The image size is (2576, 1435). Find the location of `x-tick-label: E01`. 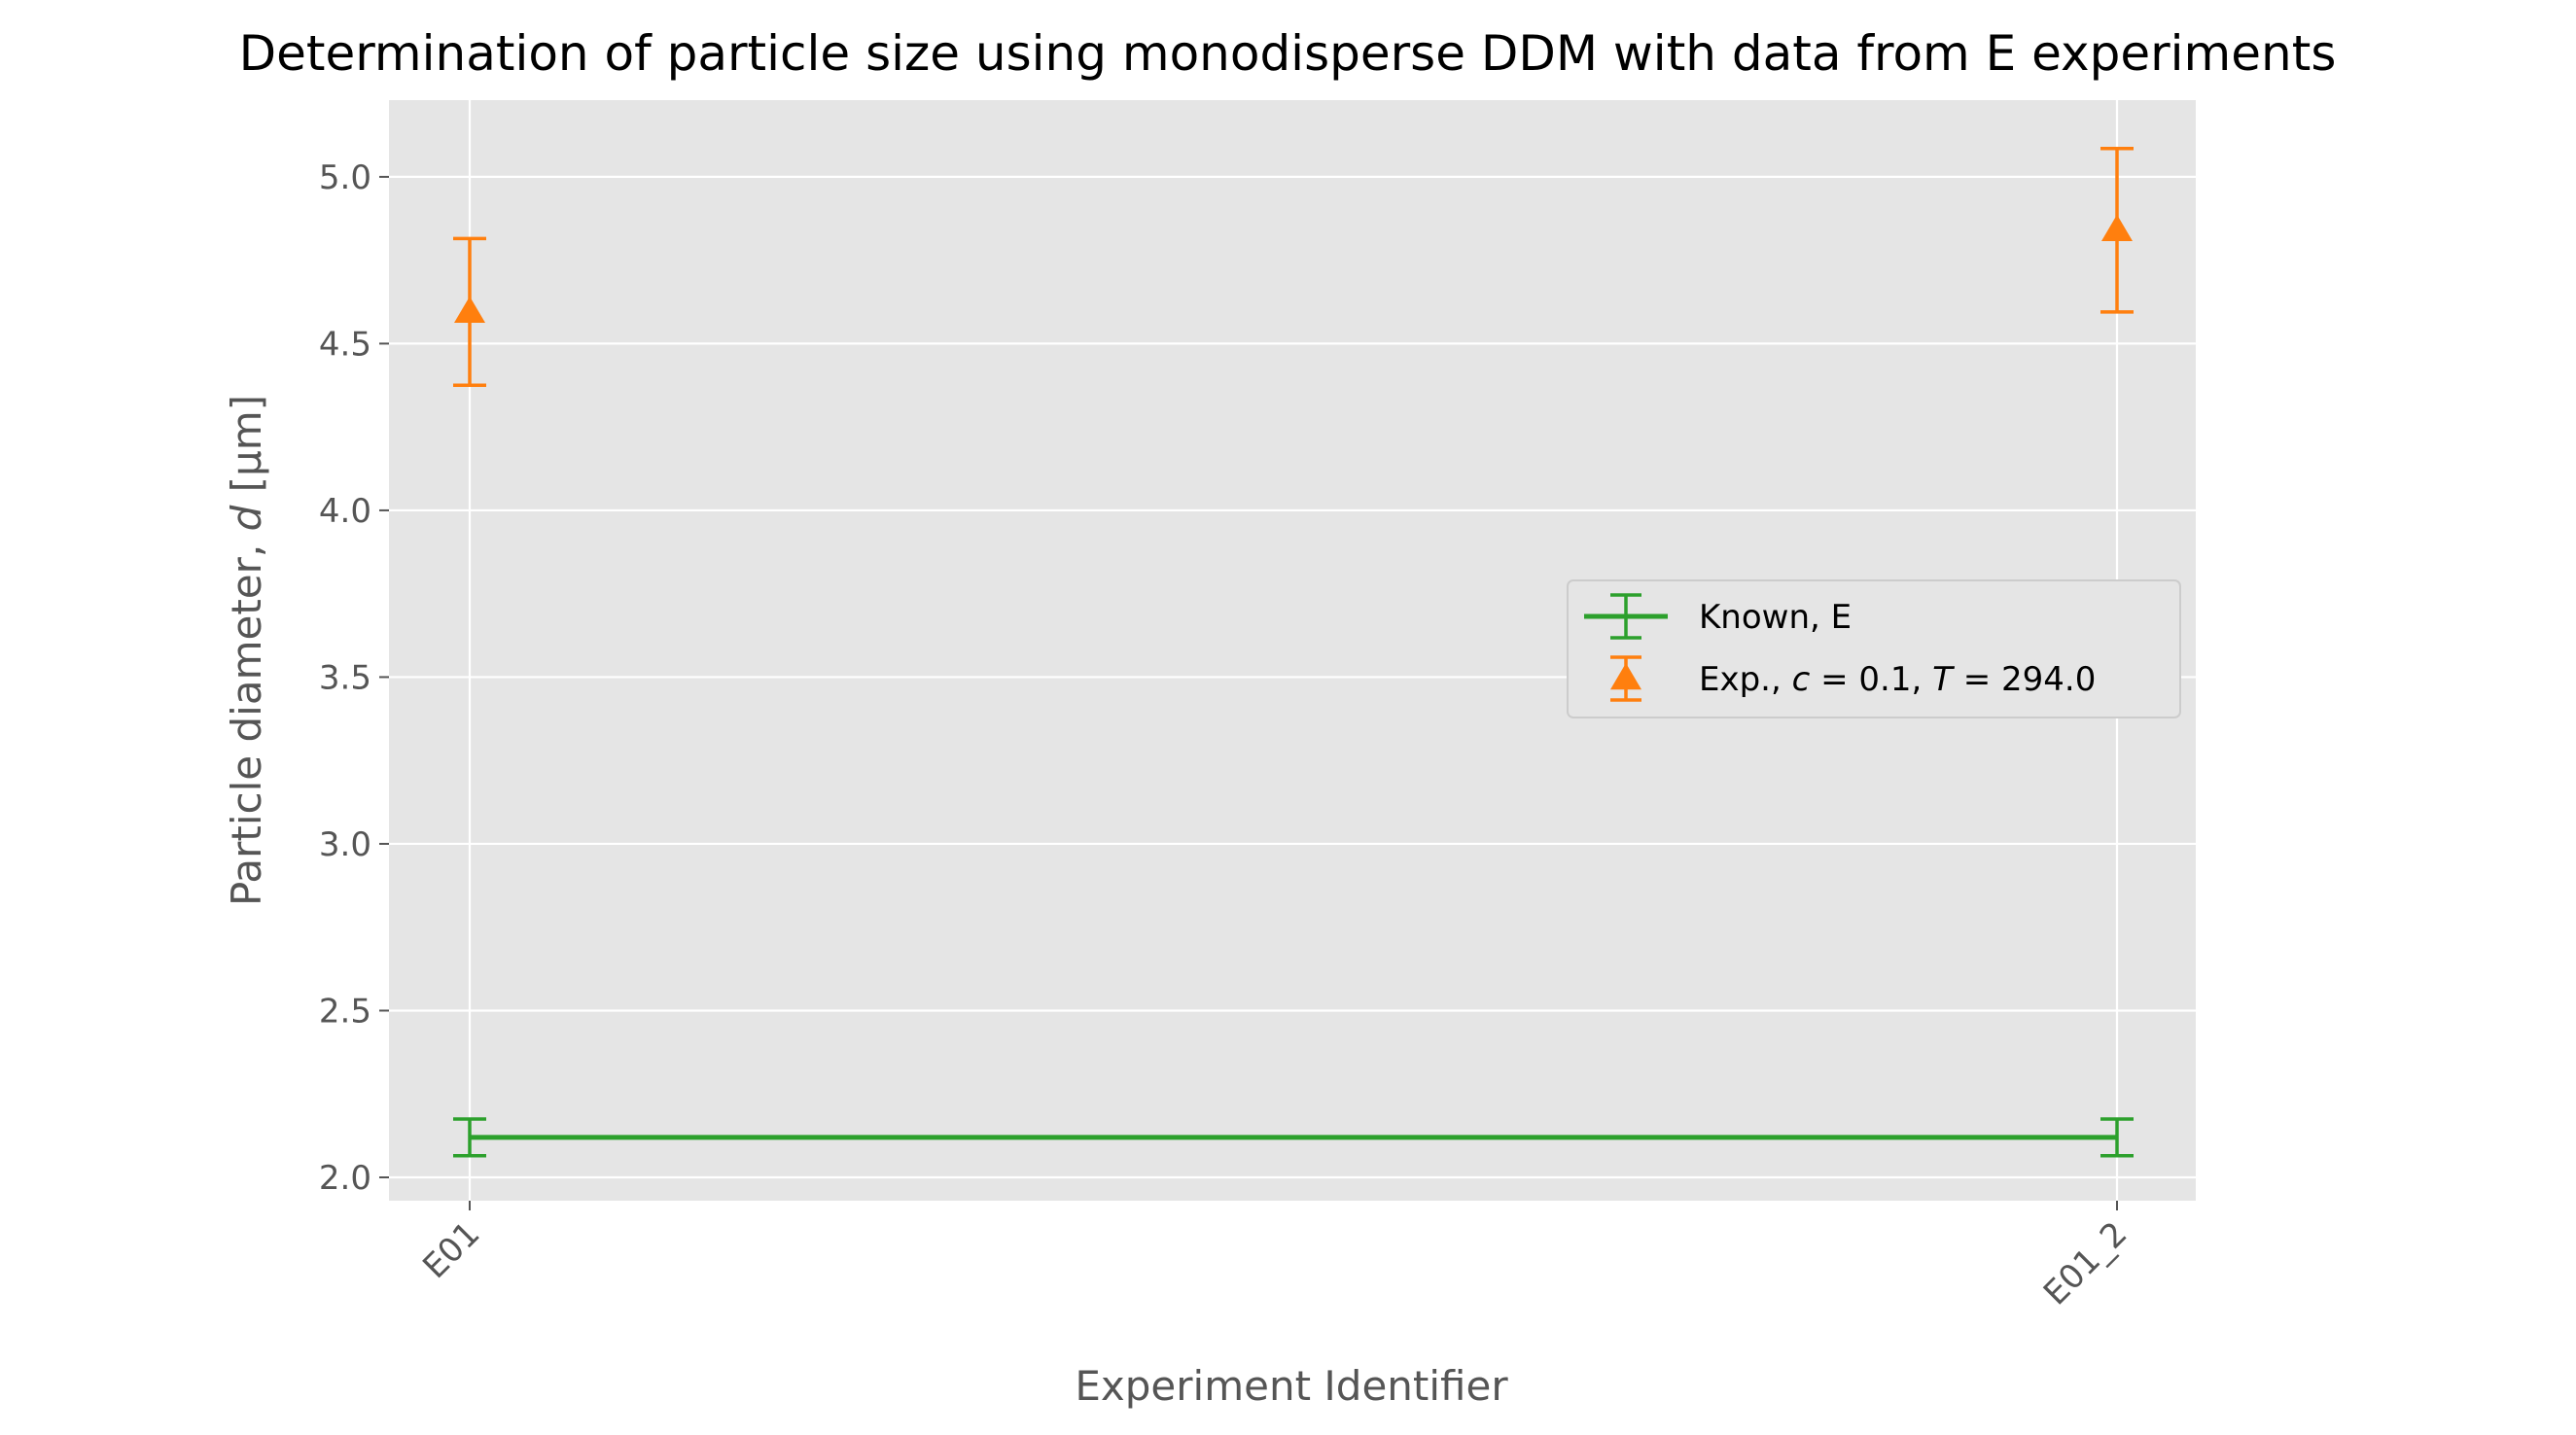

x-tick-label: E01 is located at coordinates (451, 1250).